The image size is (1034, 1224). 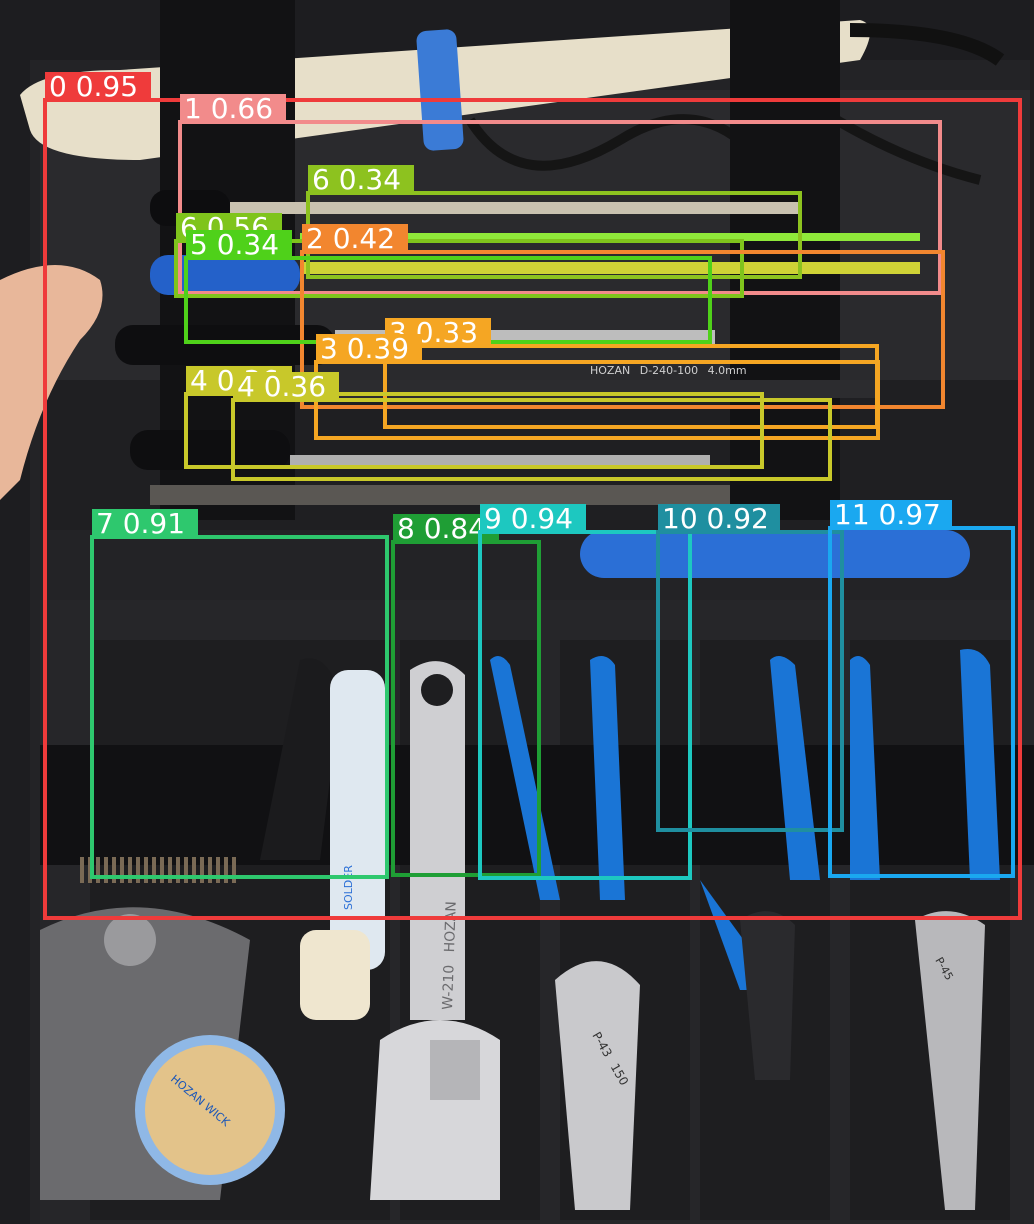 I want to click on detection-box: 3 0.33, so click(x=631, y=372).